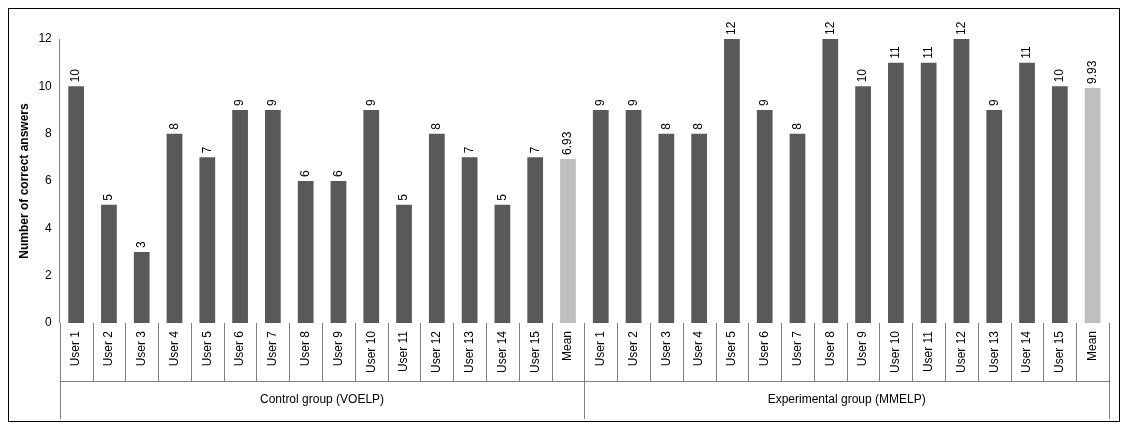 The height and width of the screenshot is (430, 1128). Describe the element at coordinates (49, 227) in the screenshot. I see `y-tick-label: 4` at that location.